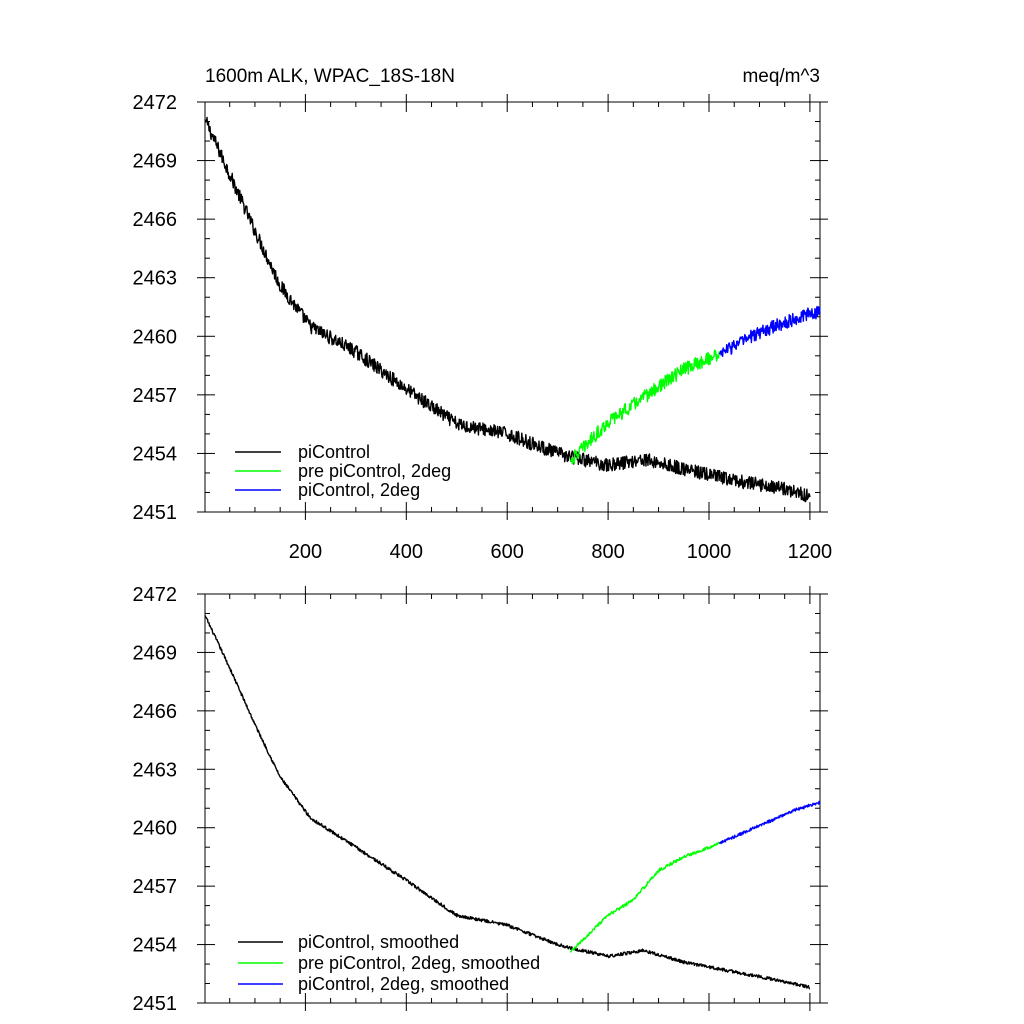 The height and width of the screenshot is (1024, 1024). I want to click on x-tick-label: 1000, so click(709, 552).